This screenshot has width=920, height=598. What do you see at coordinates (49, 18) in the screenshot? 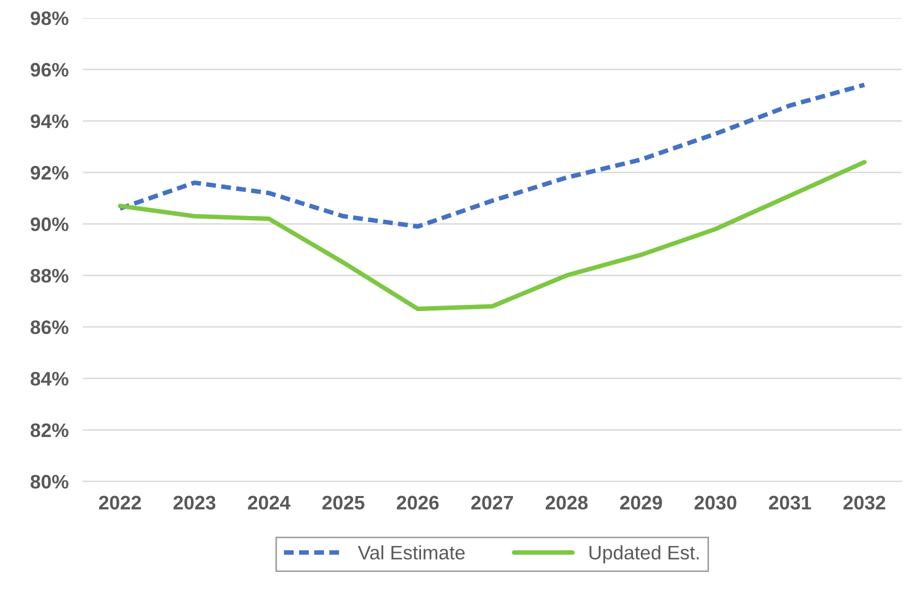
I see `y-tick-label: 98%` at bounding box center [49, 18].